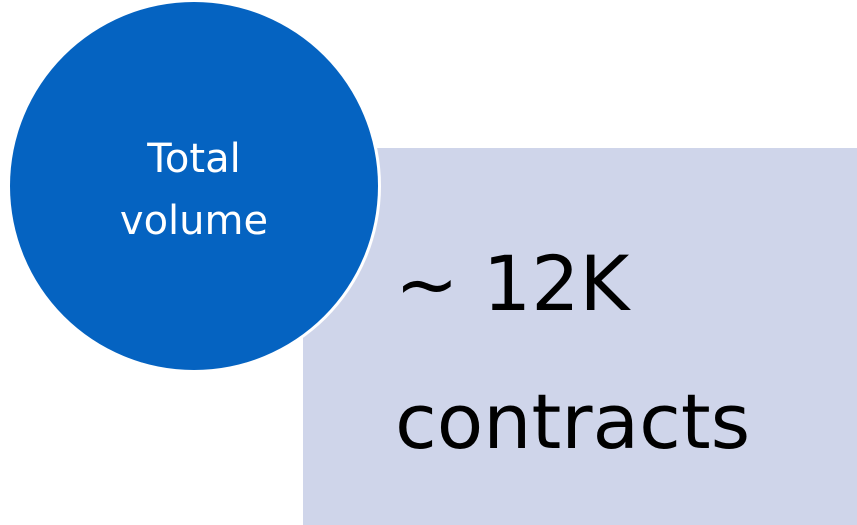  I want to click on box-label: ~ 12K, so click(513, 283).